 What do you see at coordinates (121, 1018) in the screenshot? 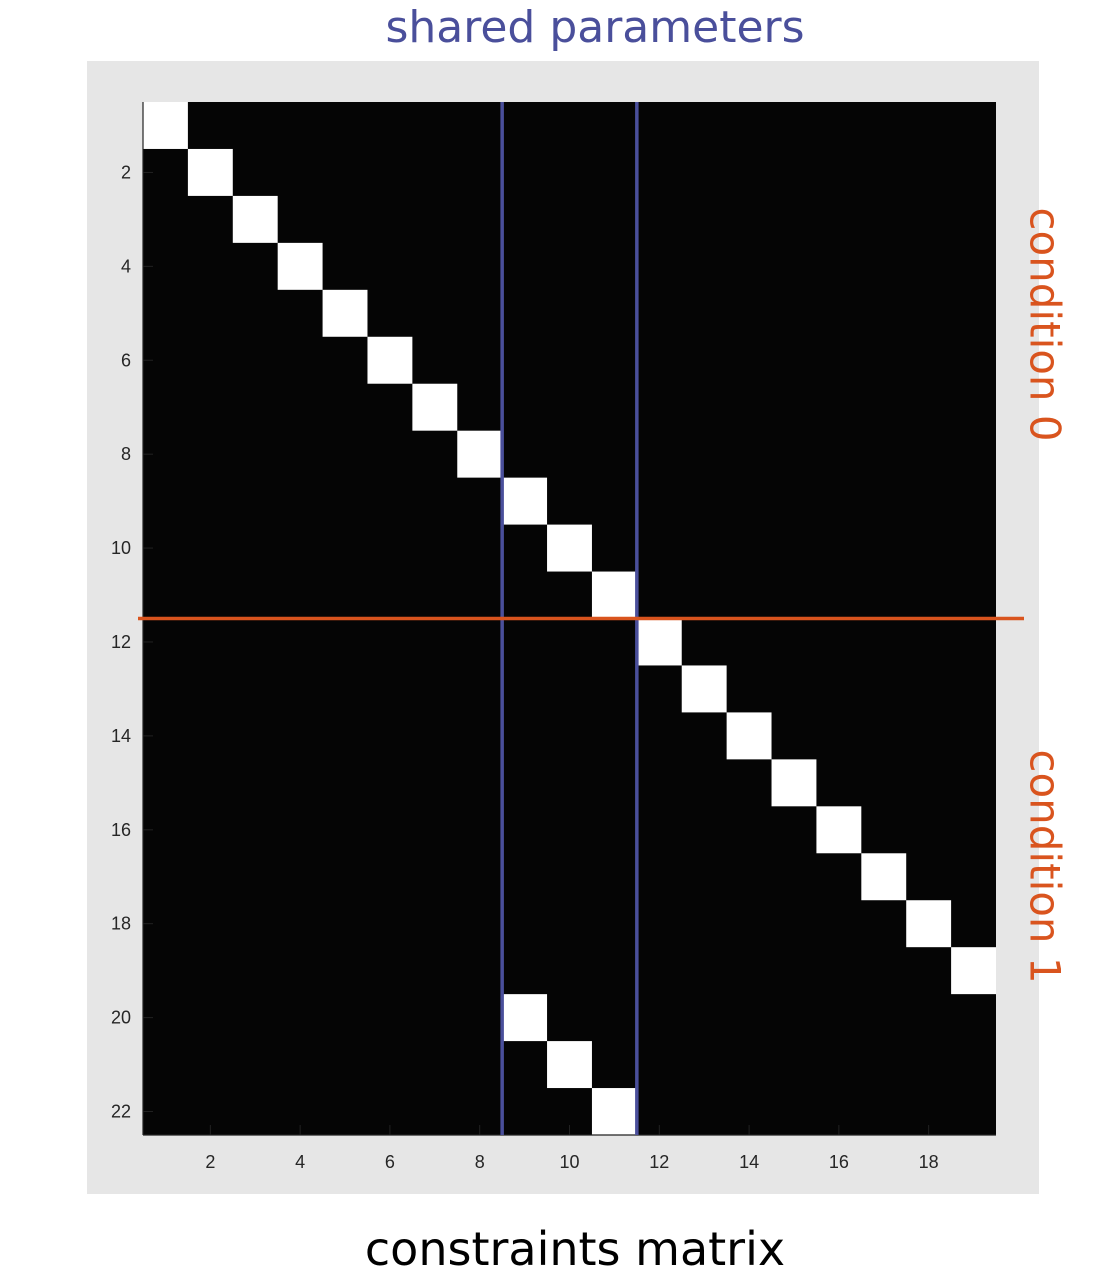
I see `y-tick-label: 20` at bounding box center [121, 1018].